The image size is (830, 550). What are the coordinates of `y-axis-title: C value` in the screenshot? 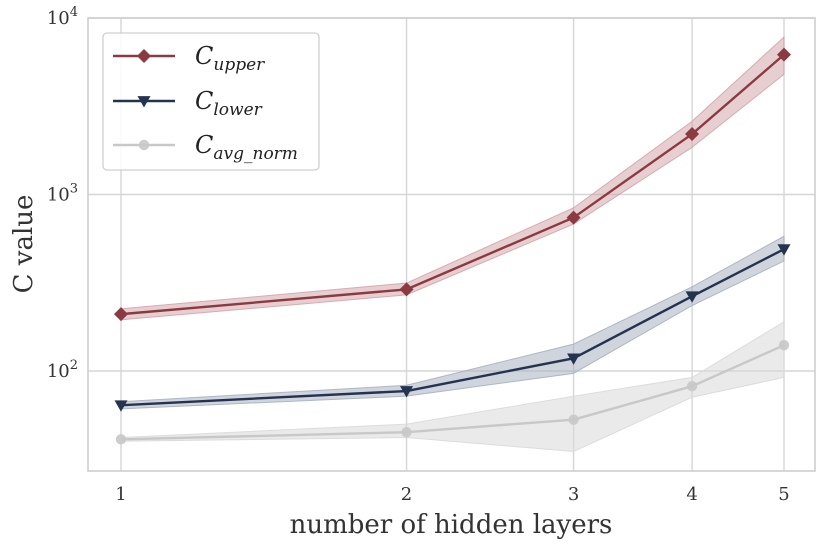 It's located at (24, 244).